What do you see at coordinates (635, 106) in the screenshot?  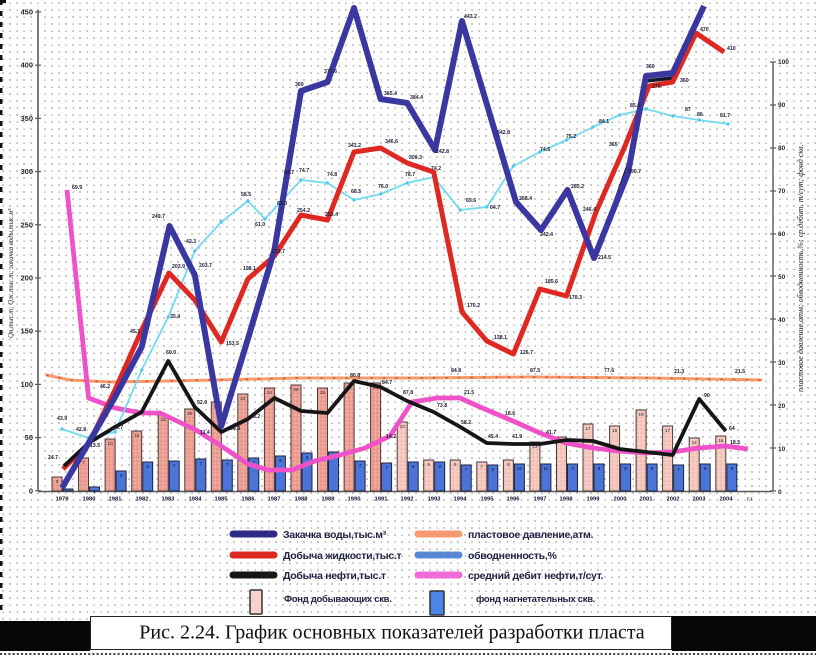 I see `svg-text: 85.4` at bounding box center [635, 106].